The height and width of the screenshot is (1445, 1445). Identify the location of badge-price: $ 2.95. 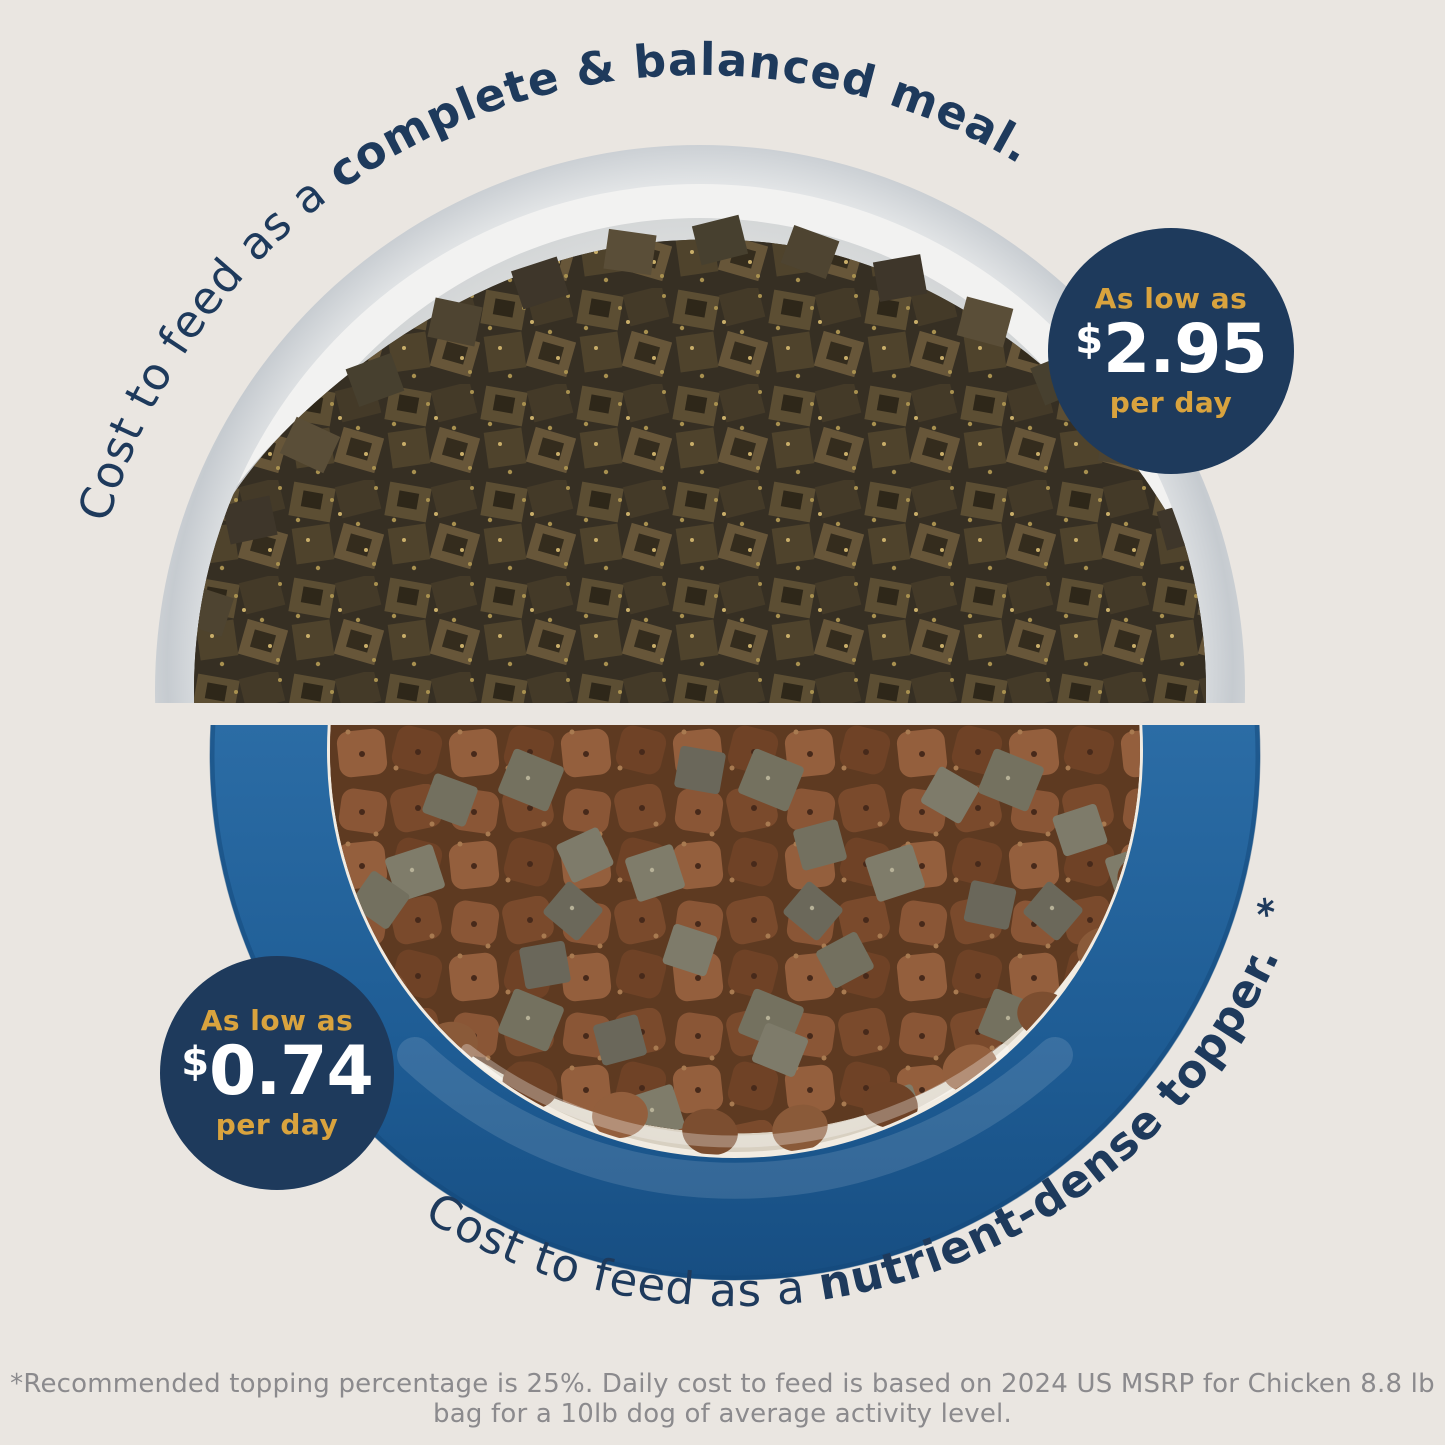
(1171, 350).